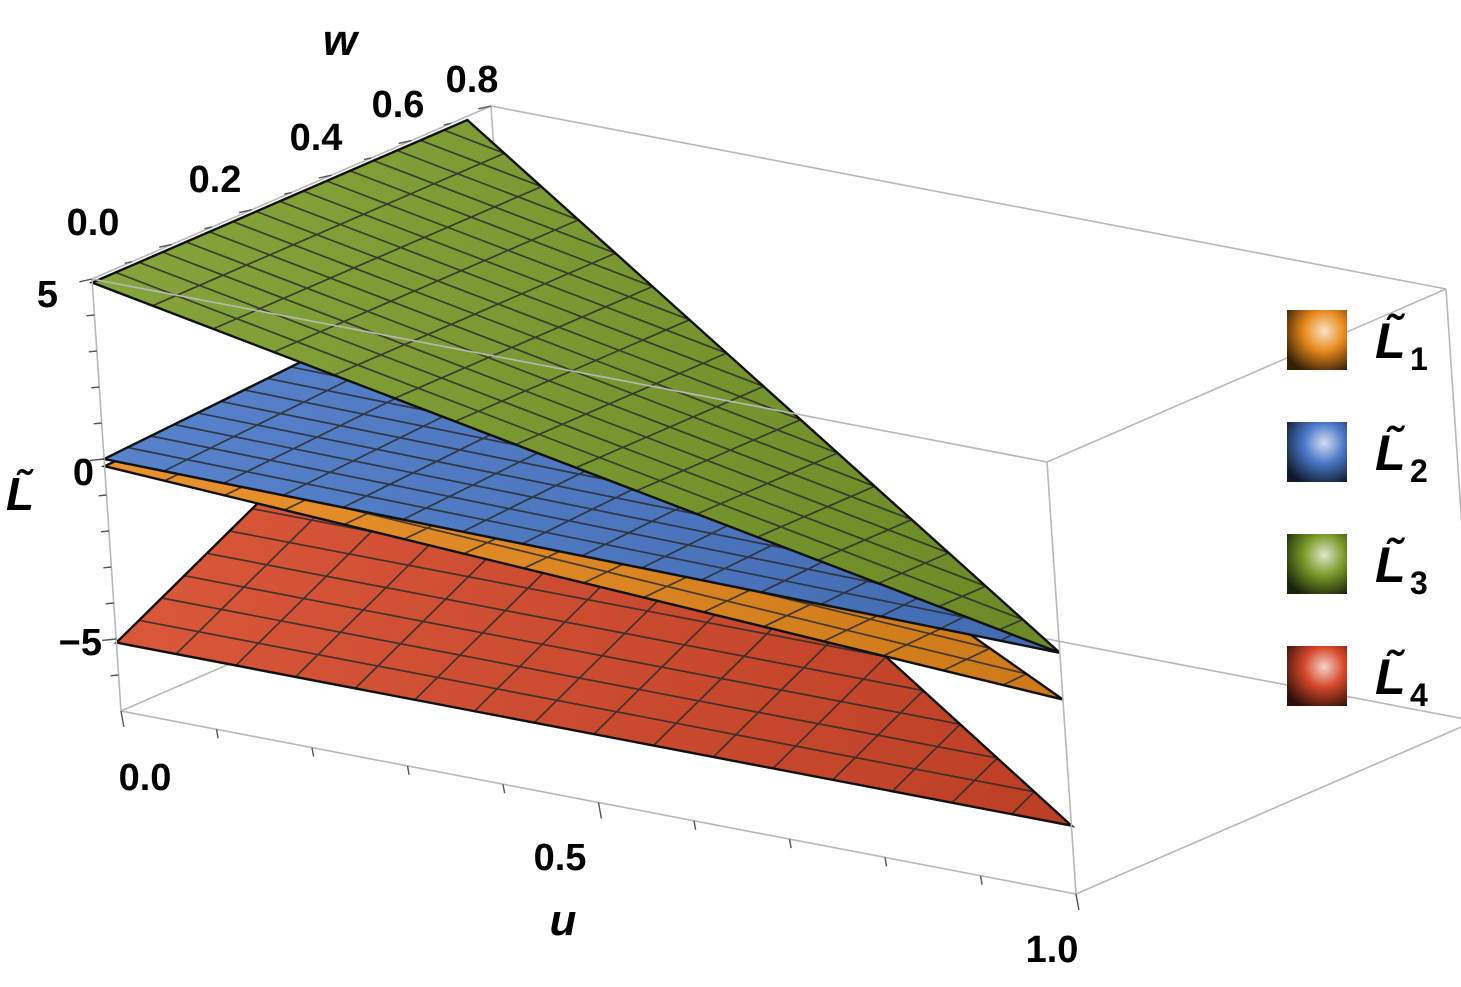  I want to click on u-tick-label-1: 0.5, so click(560, 858).